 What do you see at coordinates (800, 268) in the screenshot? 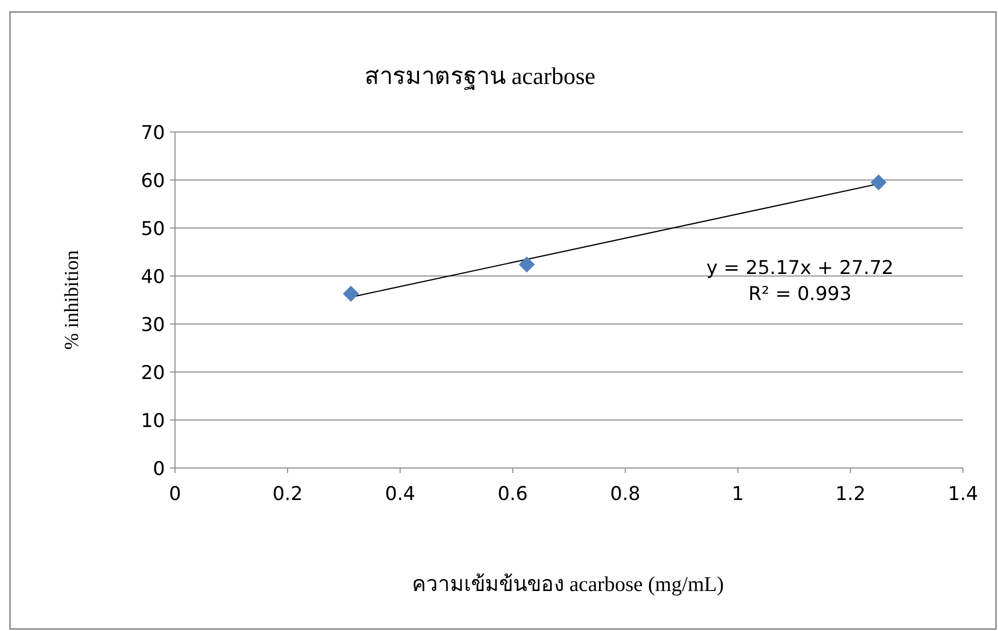
I see `annotation: y = 25.17x + 27.72` at bounding box center [800, 268].